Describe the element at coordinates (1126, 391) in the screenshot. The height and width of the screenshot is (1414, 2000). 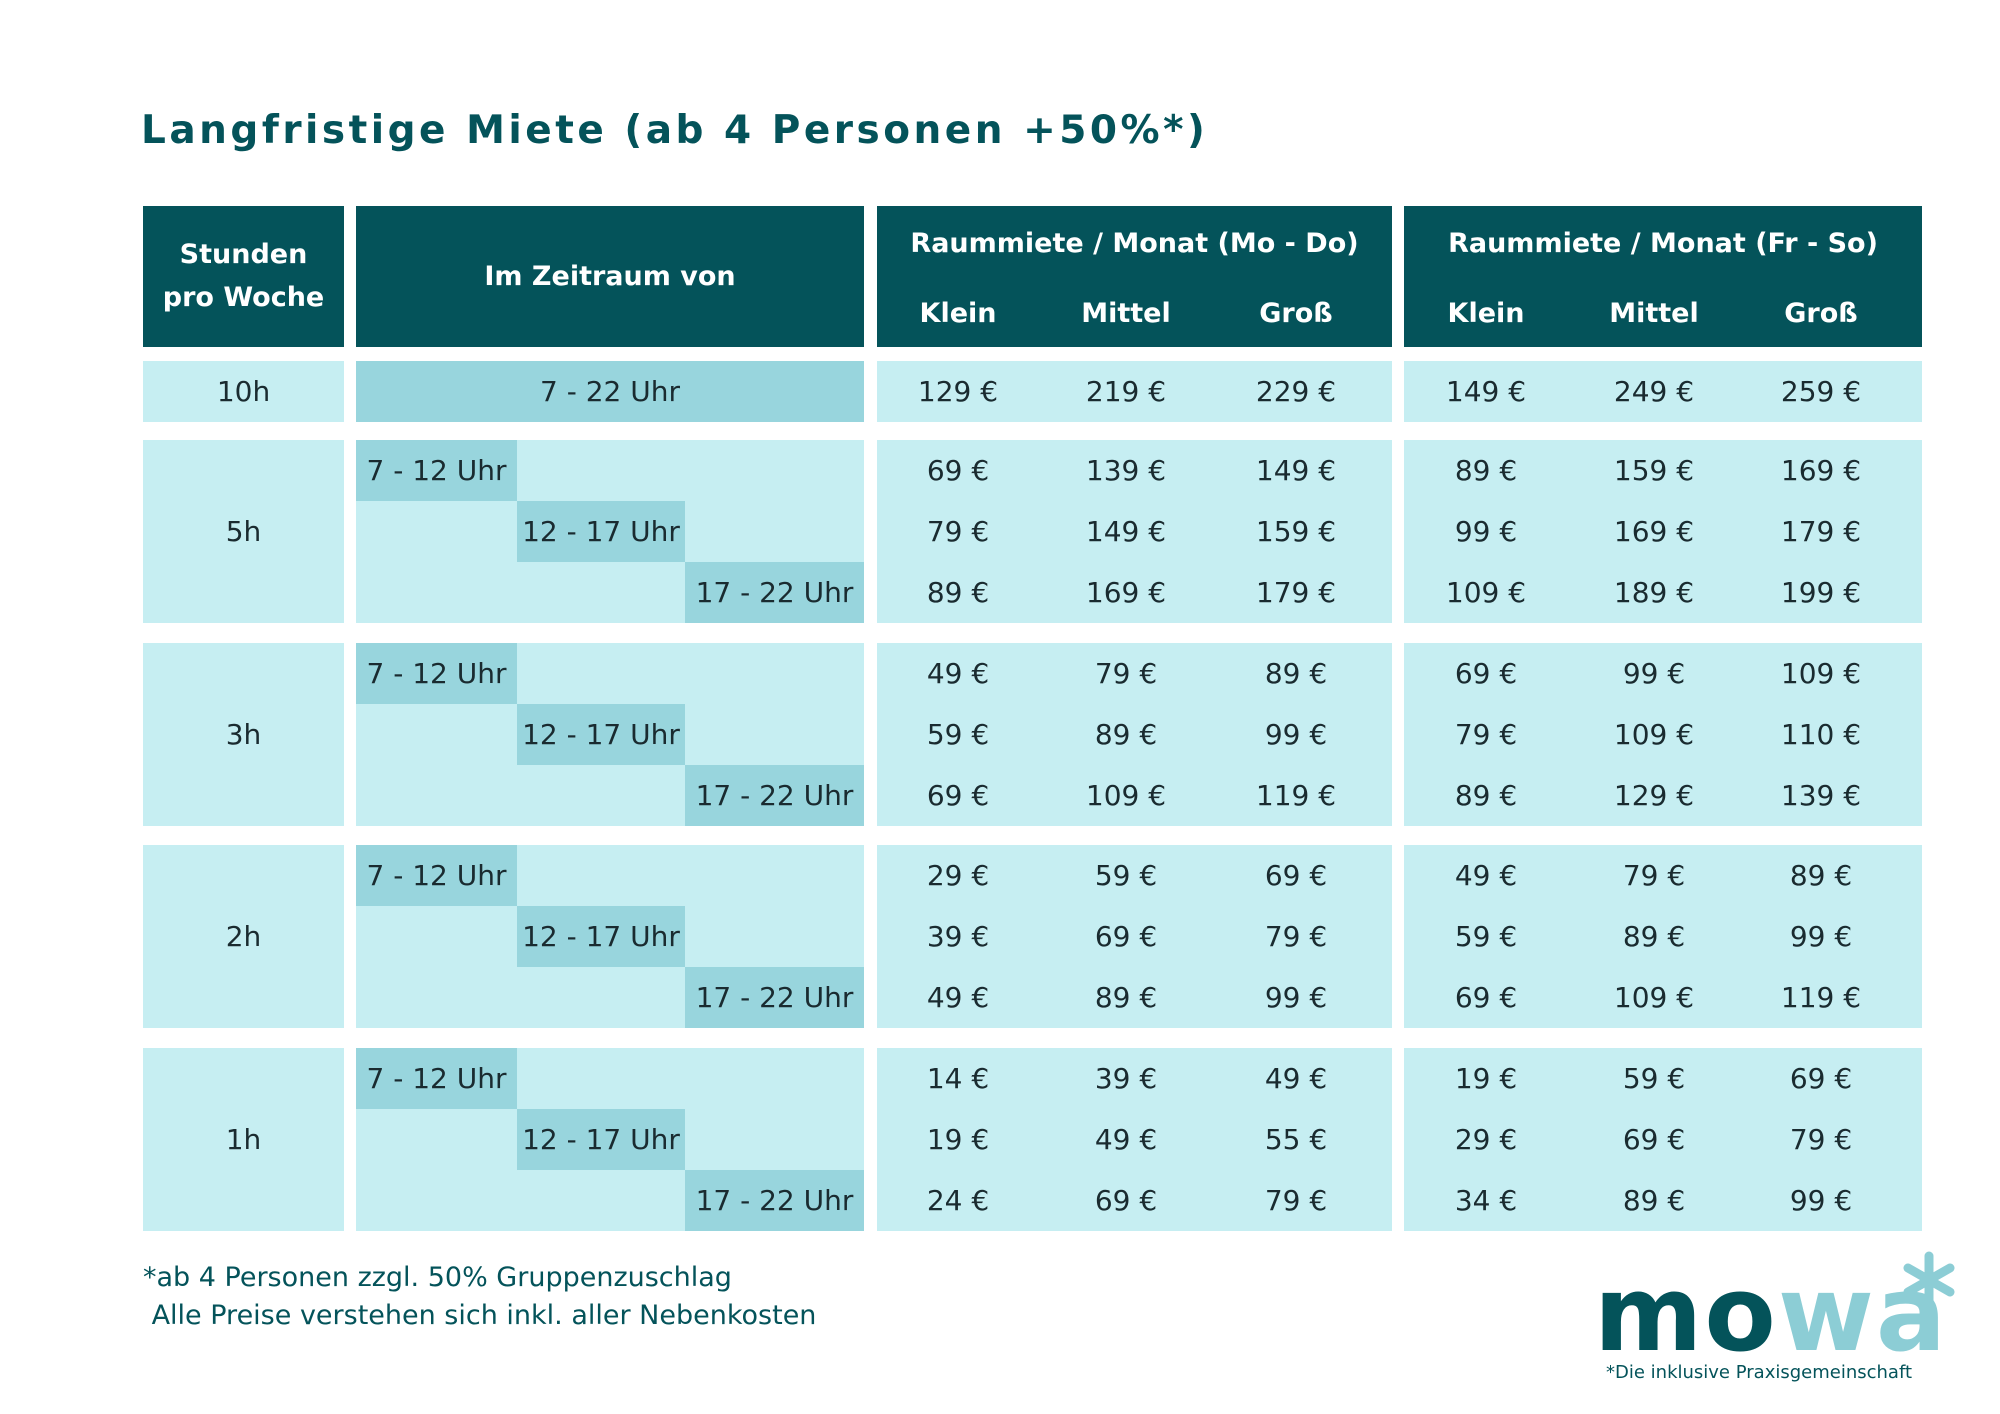
I see `price-value: 219 €` at that location.